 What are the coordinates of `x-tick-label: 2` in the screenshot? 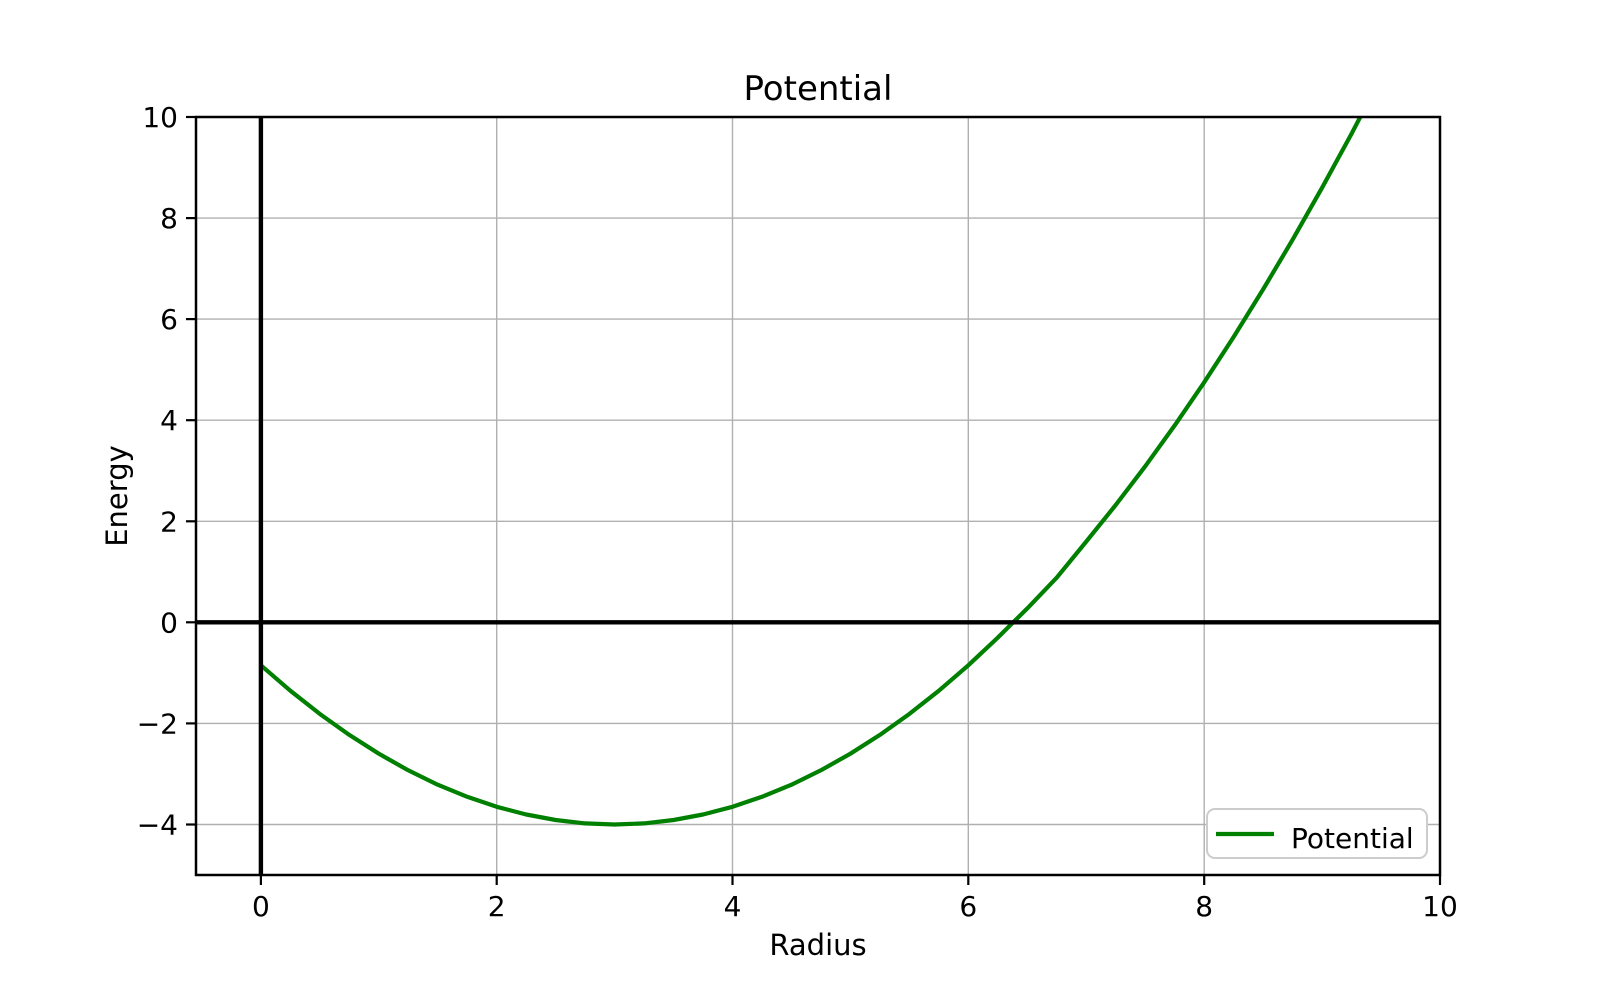 It's located at (497, 906).